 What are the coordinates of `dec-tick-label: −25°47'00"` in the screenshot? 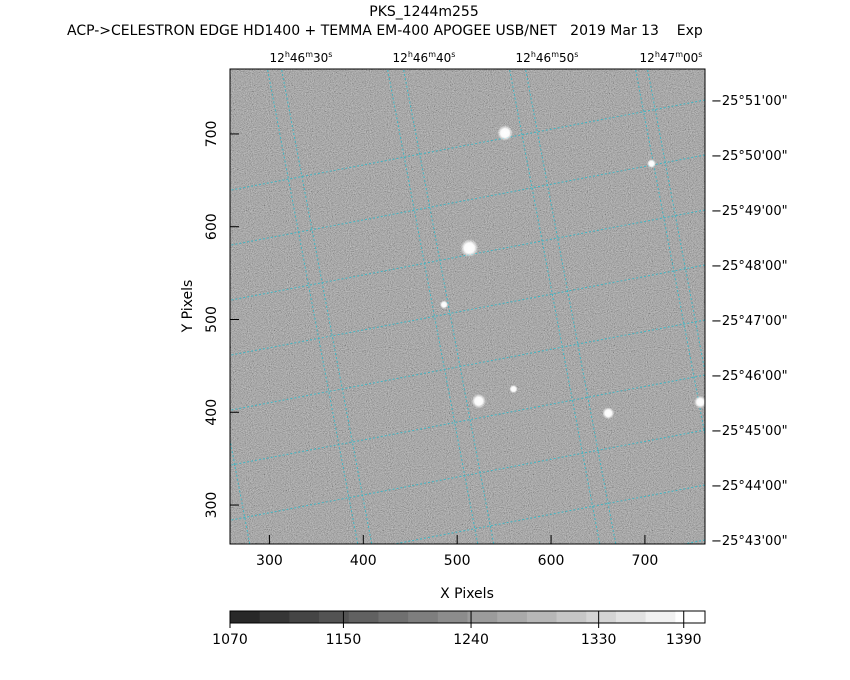 It's located at (749, 321).